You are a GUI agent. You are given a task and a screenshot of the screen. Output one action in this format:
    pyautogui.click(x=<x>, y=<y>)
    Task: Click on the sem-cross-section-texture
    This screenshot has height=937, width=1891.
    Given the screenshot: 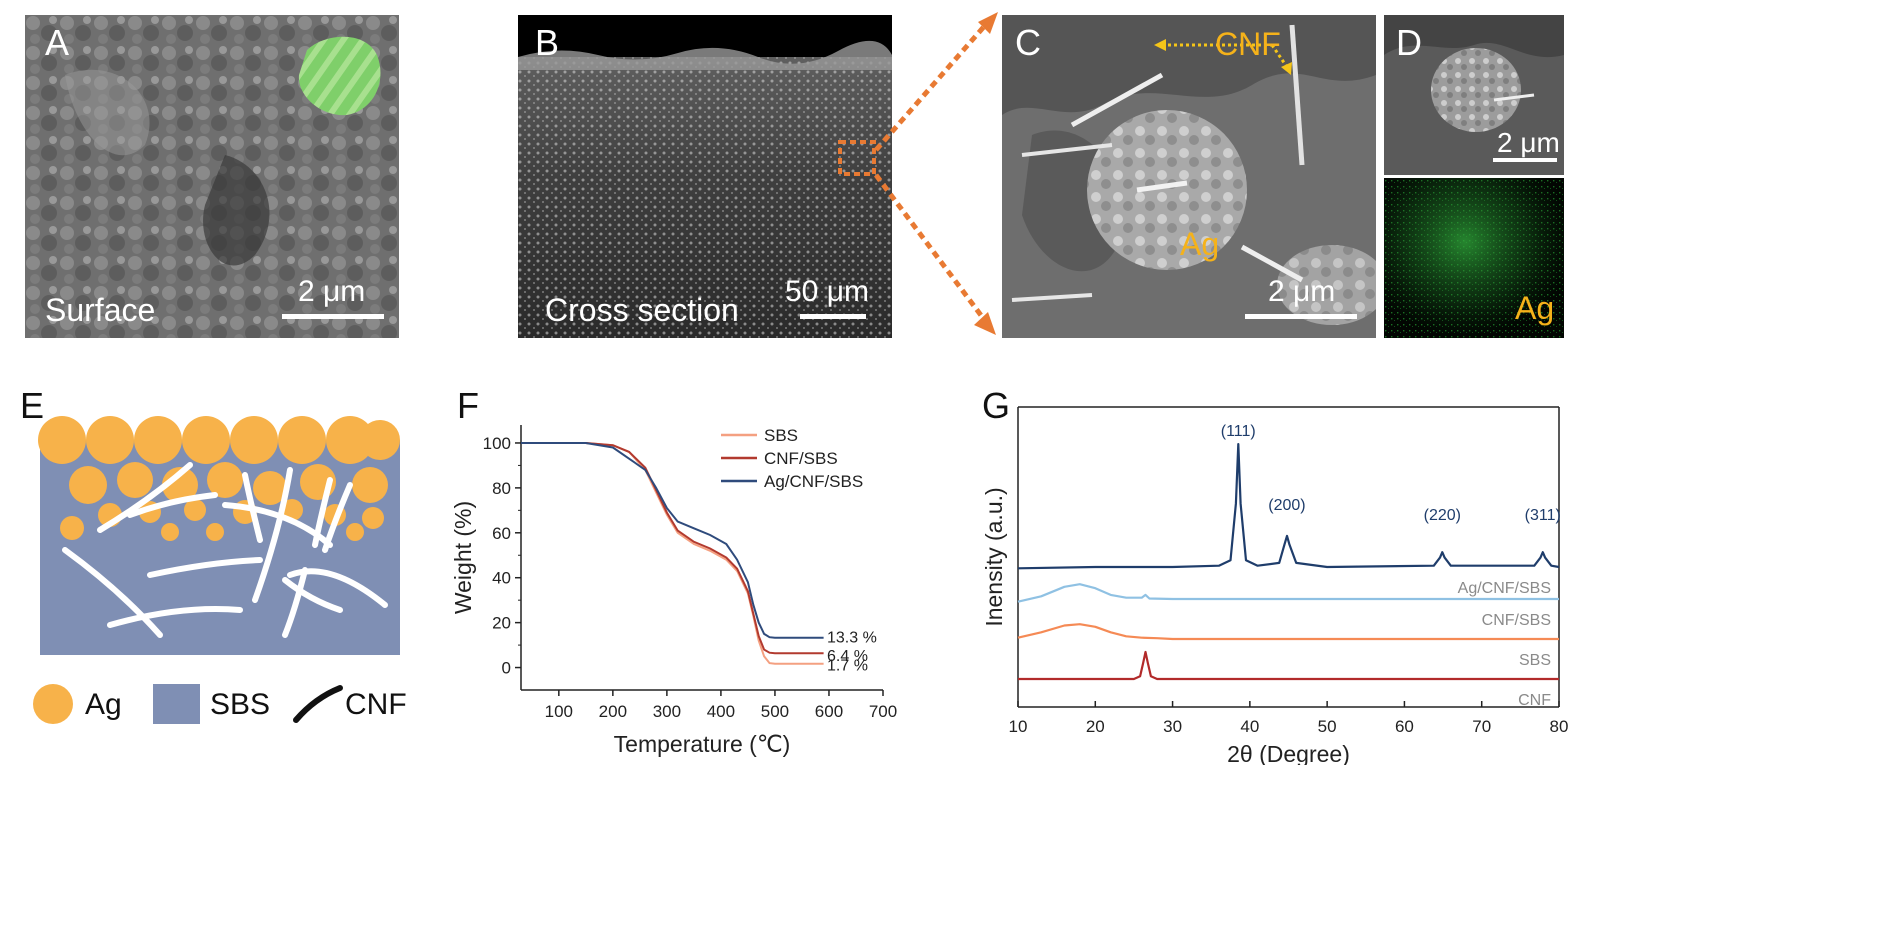 What is the action you would take?
    pyautogui.click(x=705, y=176)
    